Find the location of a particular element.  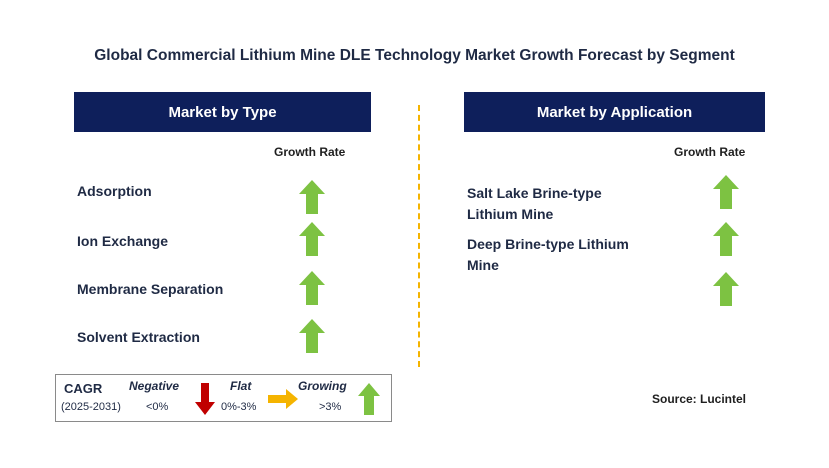

application-item-label-line2: Mine is located at coordinates (483, 265).